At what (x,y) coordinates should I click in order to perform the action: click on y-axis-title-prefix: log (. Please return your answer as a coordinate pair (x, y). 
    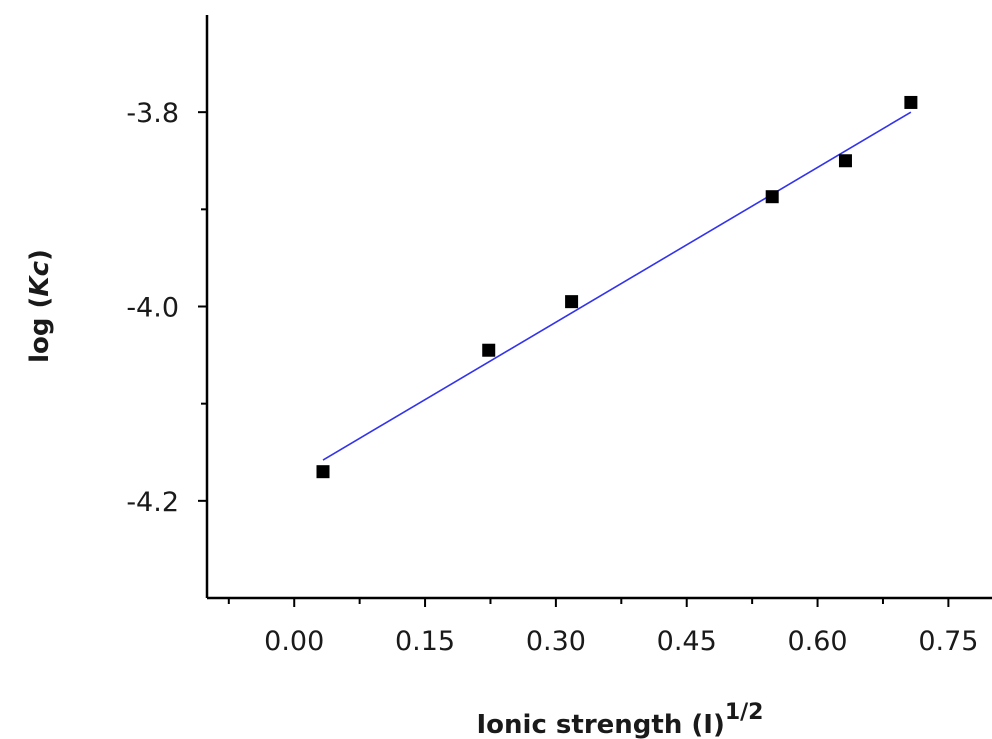
    Looking at the image, I should click on (40, 330).